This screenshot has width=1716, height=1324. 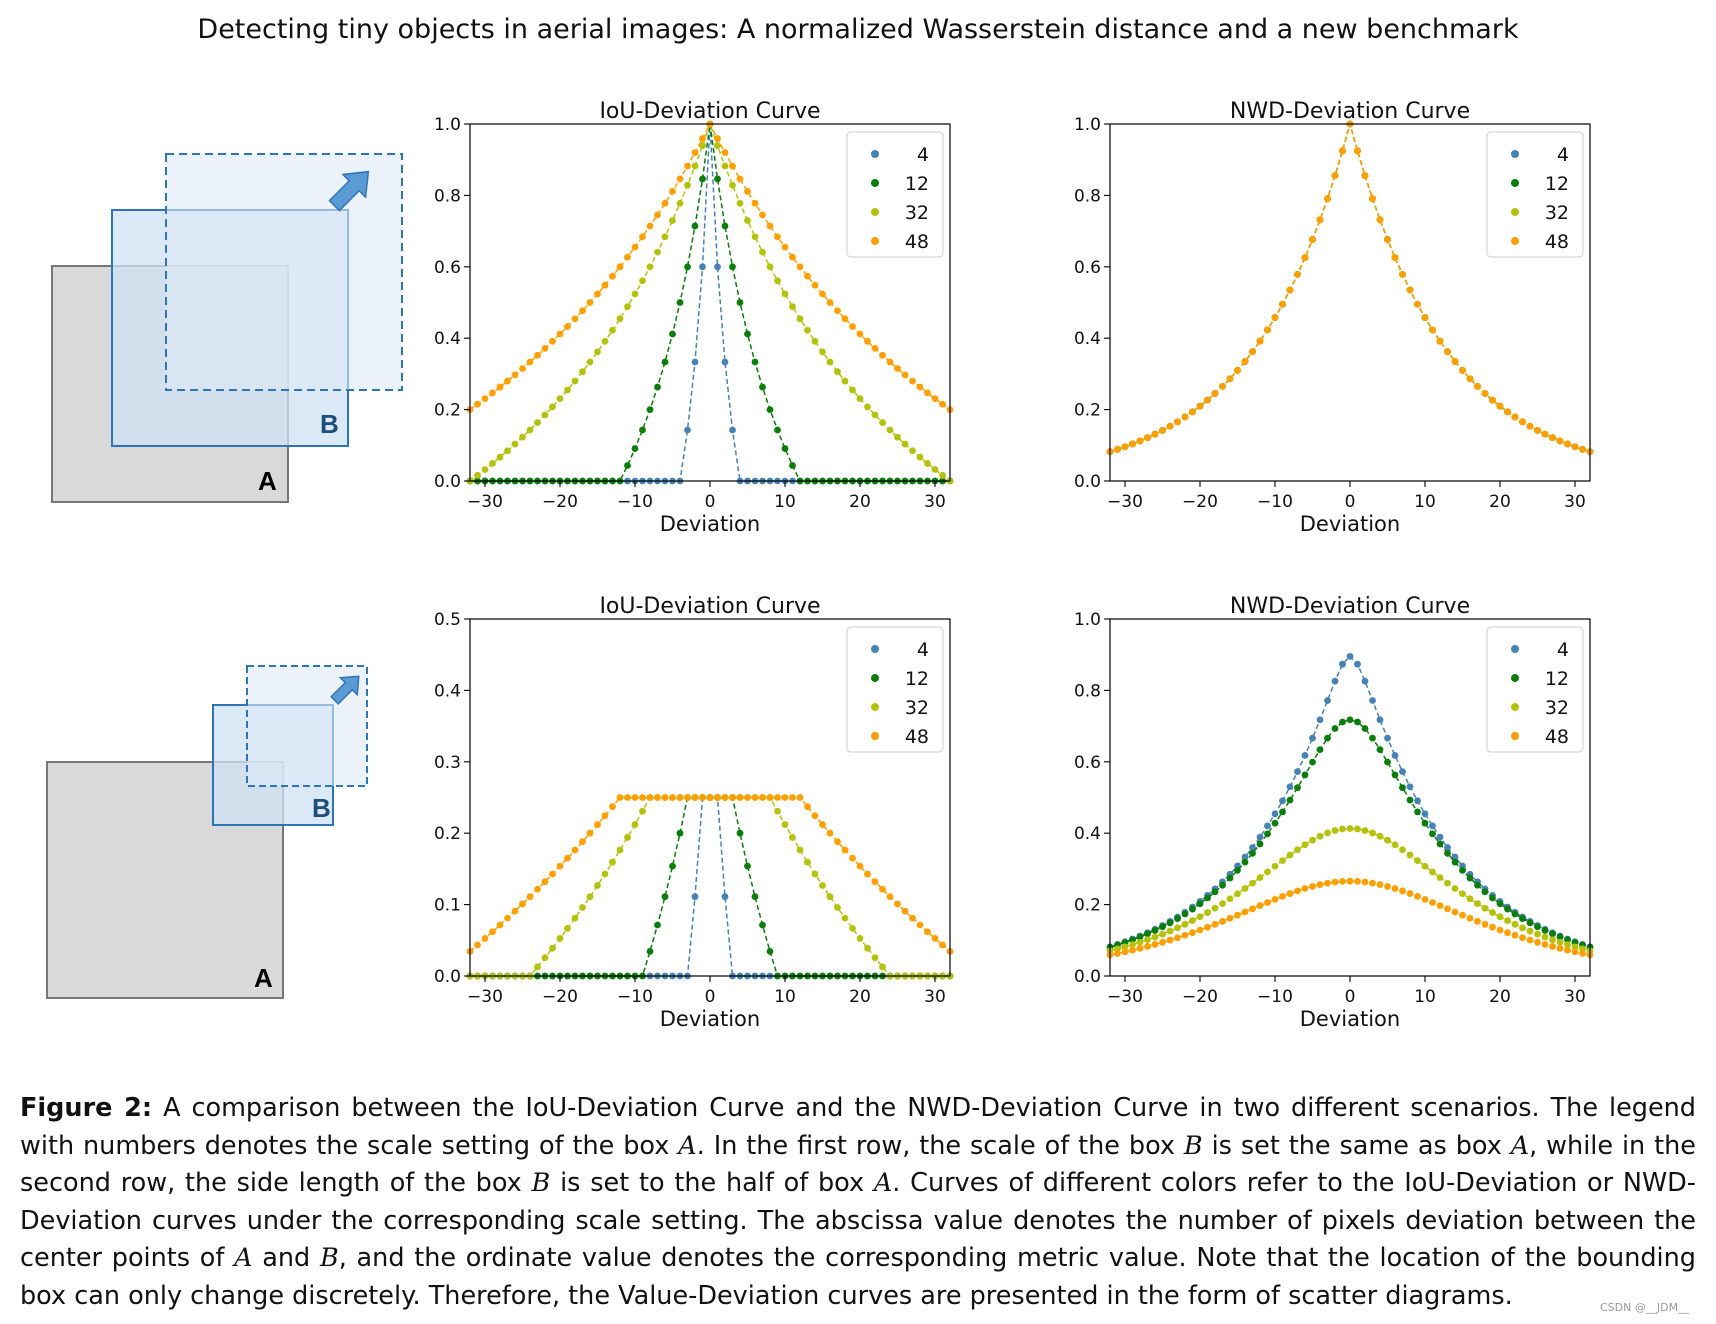 What do you see at coordinates (286, 1258) in the screenshot?
I see `caption-text: and` at bounding box center [286, 1258].